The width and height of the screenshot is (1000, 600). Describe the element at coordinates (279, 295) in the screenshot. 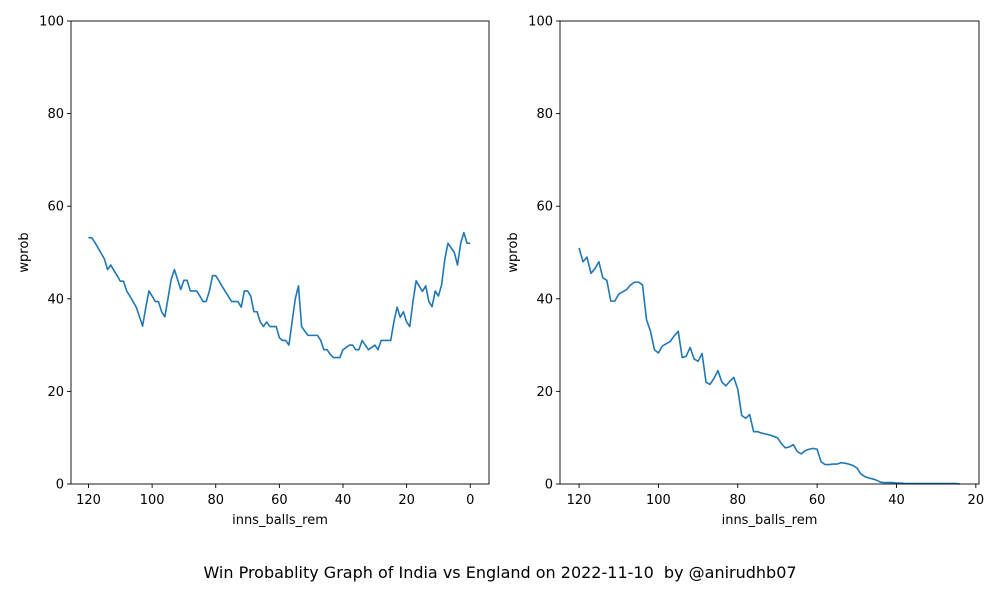

I see `series-line` at that location.